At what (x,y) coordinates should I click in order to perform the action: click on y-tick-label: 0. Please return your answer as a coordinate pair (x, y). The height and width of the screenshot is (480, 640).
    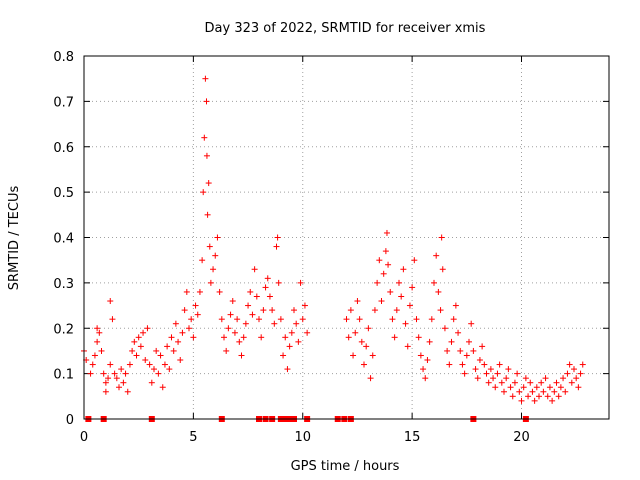
    Looking at the image, I should click on (70, 420).